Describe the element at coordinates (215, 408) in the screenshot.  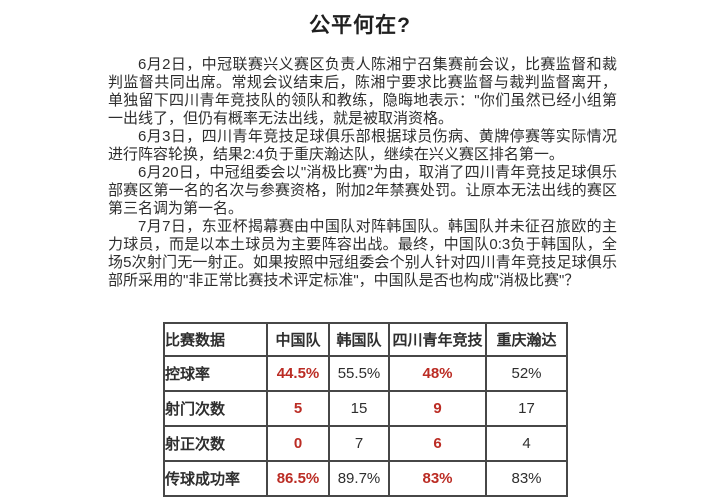
I see `row-label-cell: 射门次数` at that location.